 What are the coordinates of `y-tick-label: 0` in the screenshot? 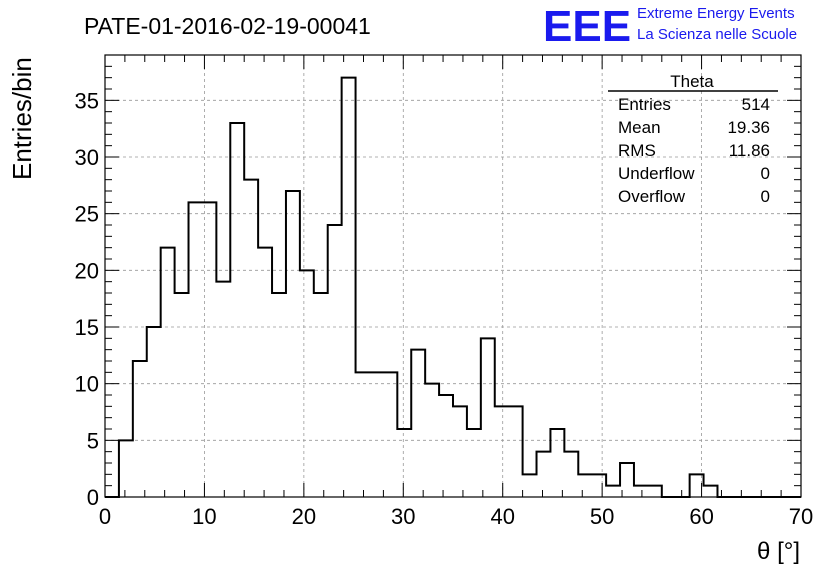 It's located at (93, 497).